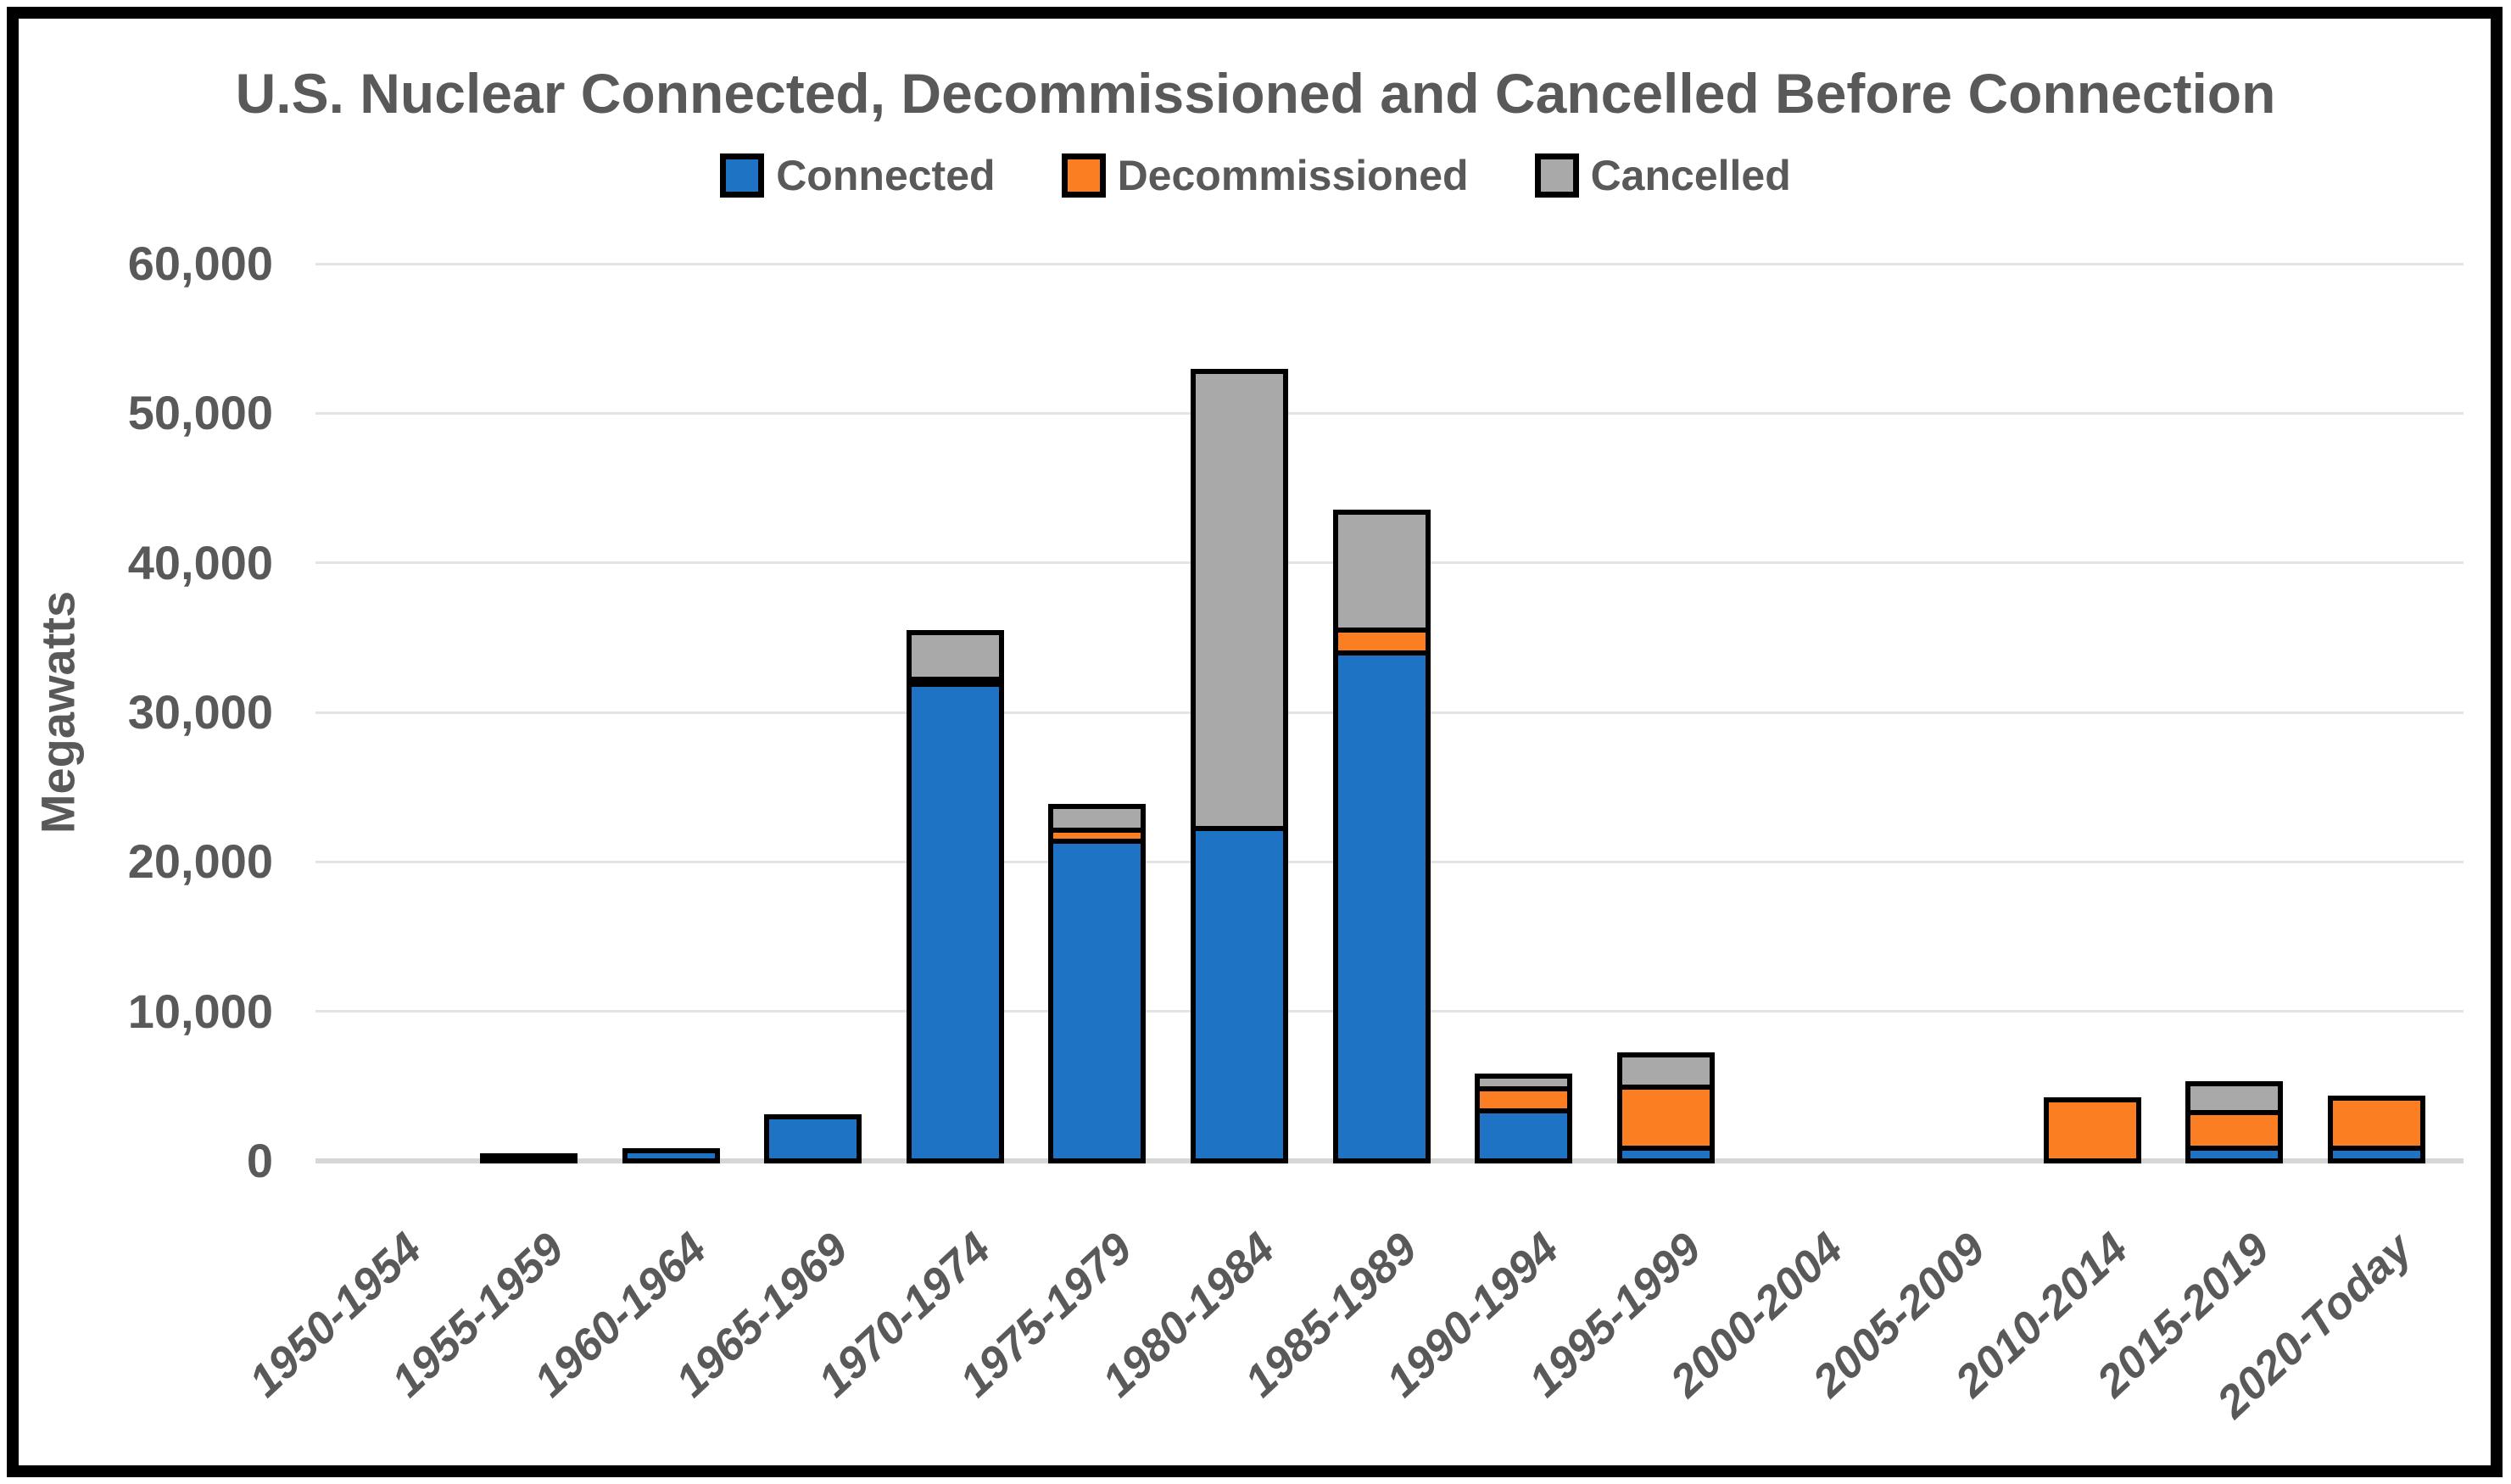  What do you see at coordinates (2234, 1098) in the screenshot?
I see `bar-segment-cancelled-2015-2019` at bounding box center [2234, 1098].